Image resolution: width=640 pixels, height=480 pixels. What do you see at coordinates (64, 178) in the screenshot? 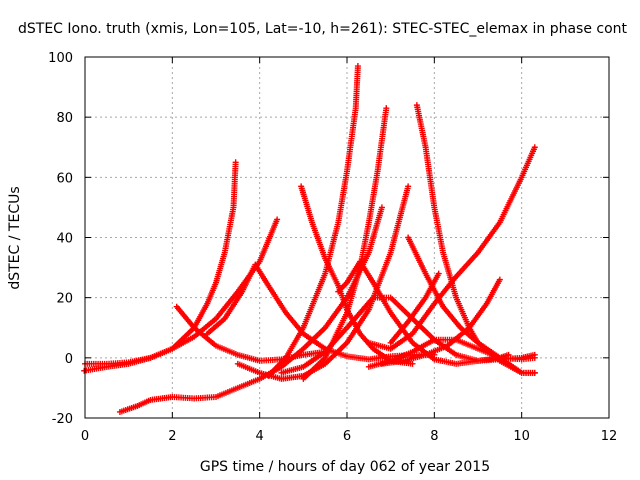
I see `y-tick-label: 60` at bounding box center [64, 178].